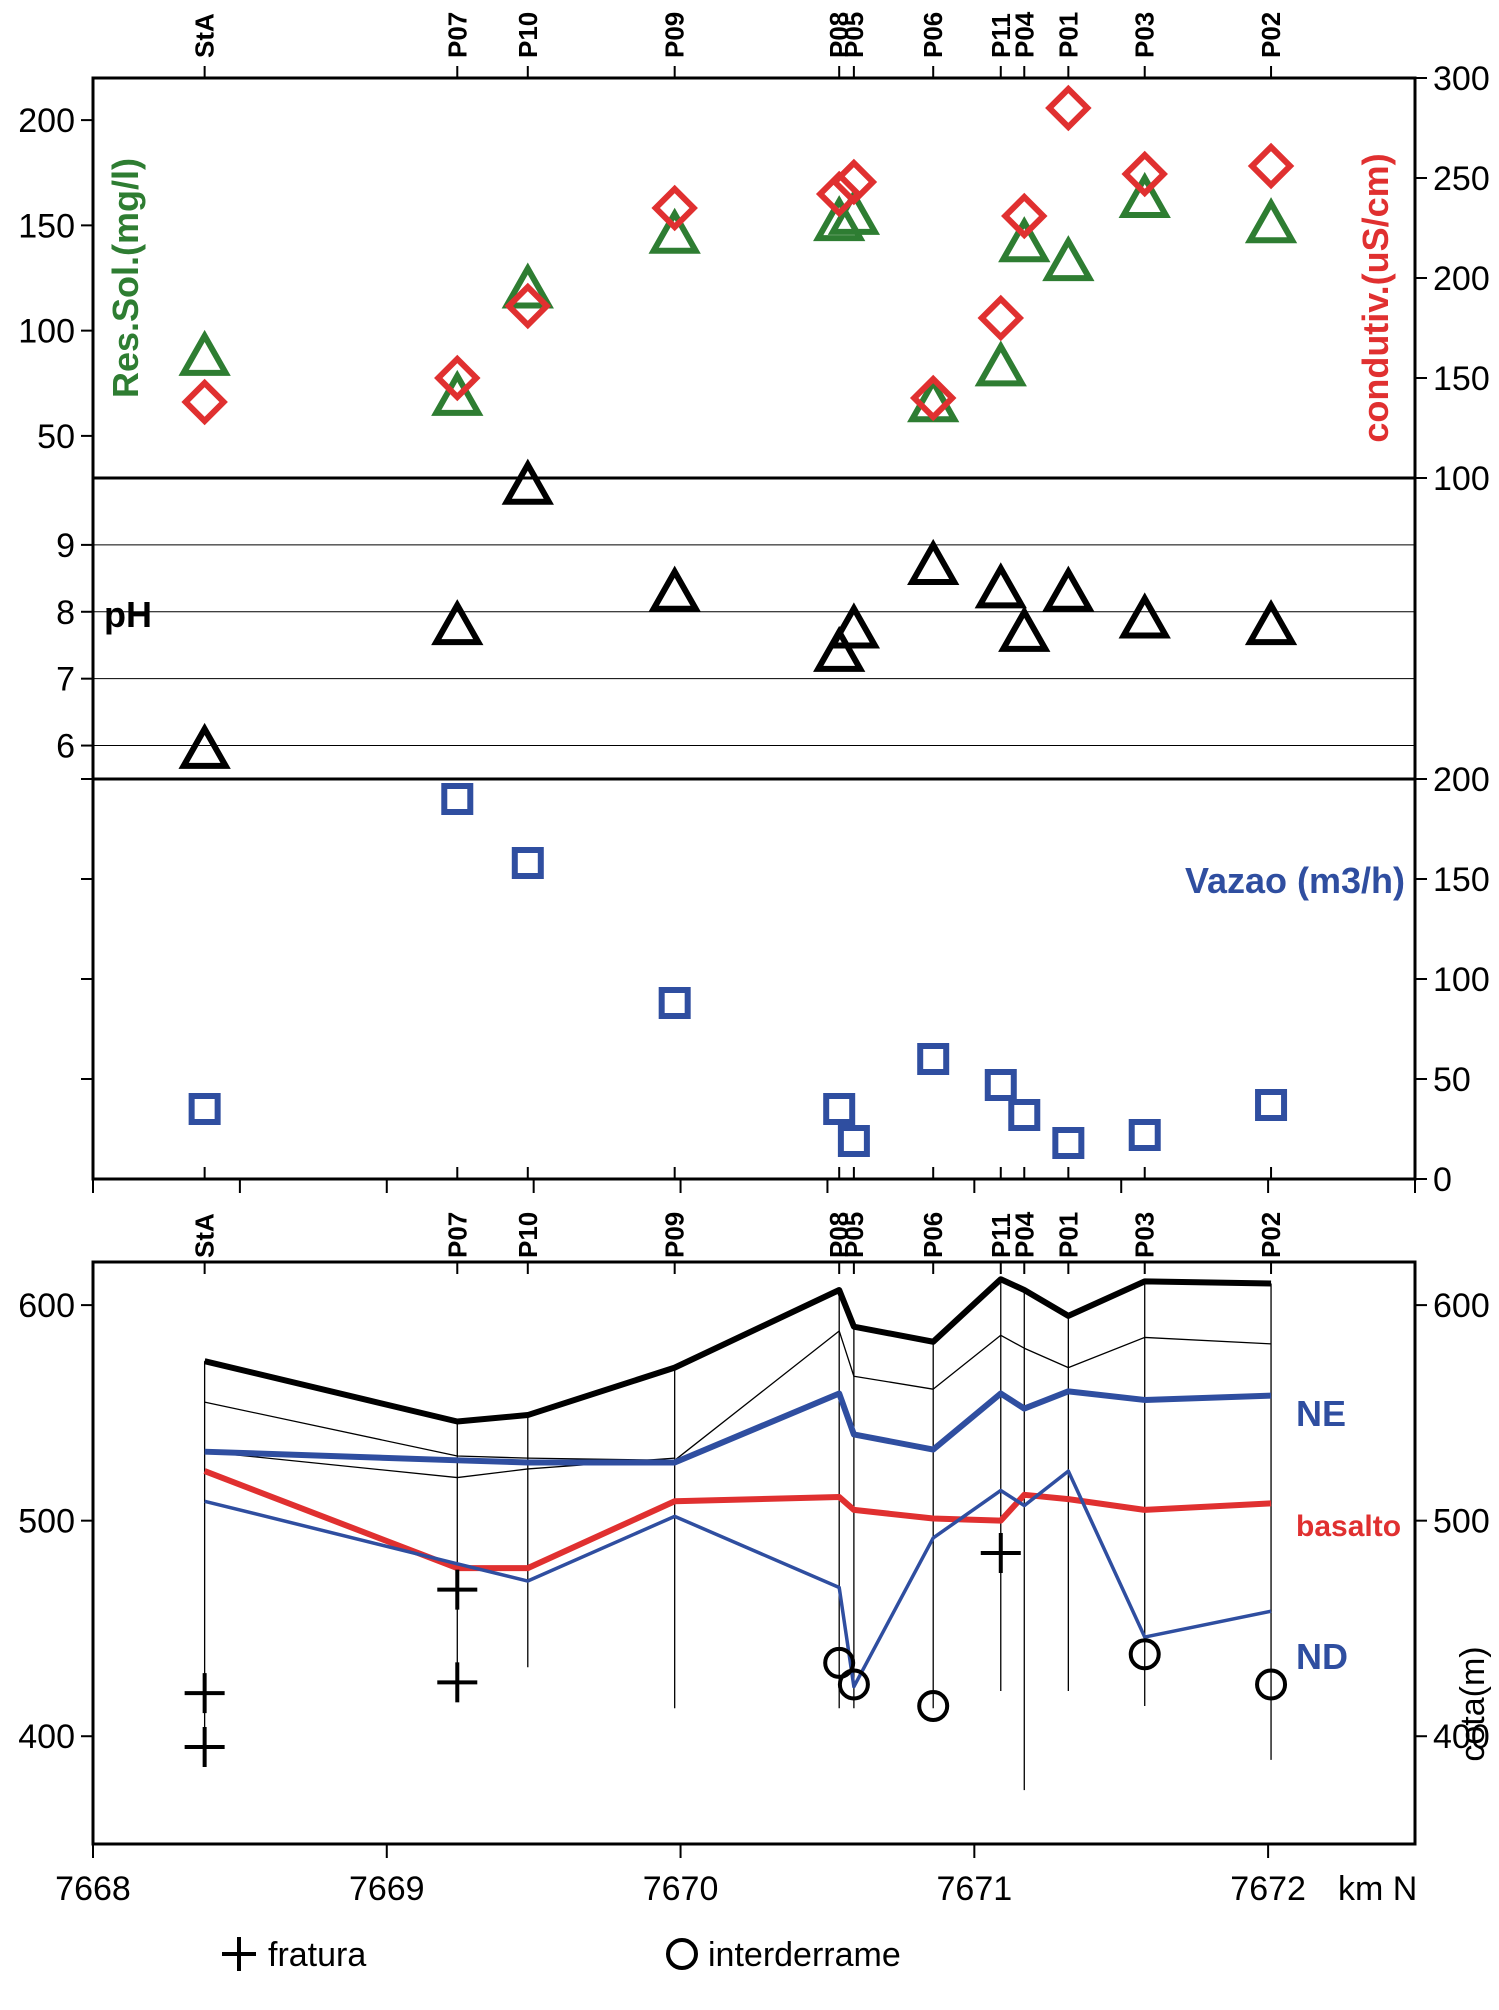  I want to click on condutiv-axis-tick-label: 200, so click(1461, 279).